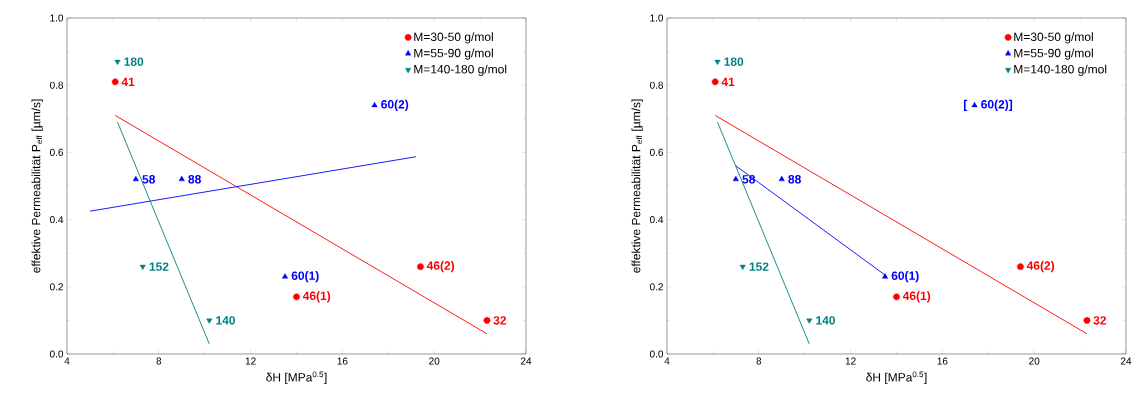 Image resolution: width=1133 pixels, height=409 pixels. I want to click on annotation: 60(2), so click(395, 105).